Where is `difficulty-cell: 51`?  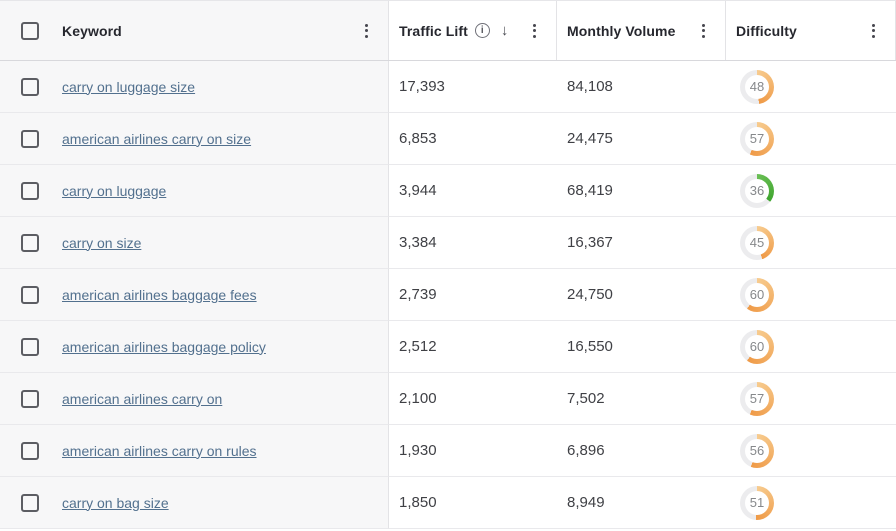 difficulty-cell: 51 is located at coordinates (811, 503).